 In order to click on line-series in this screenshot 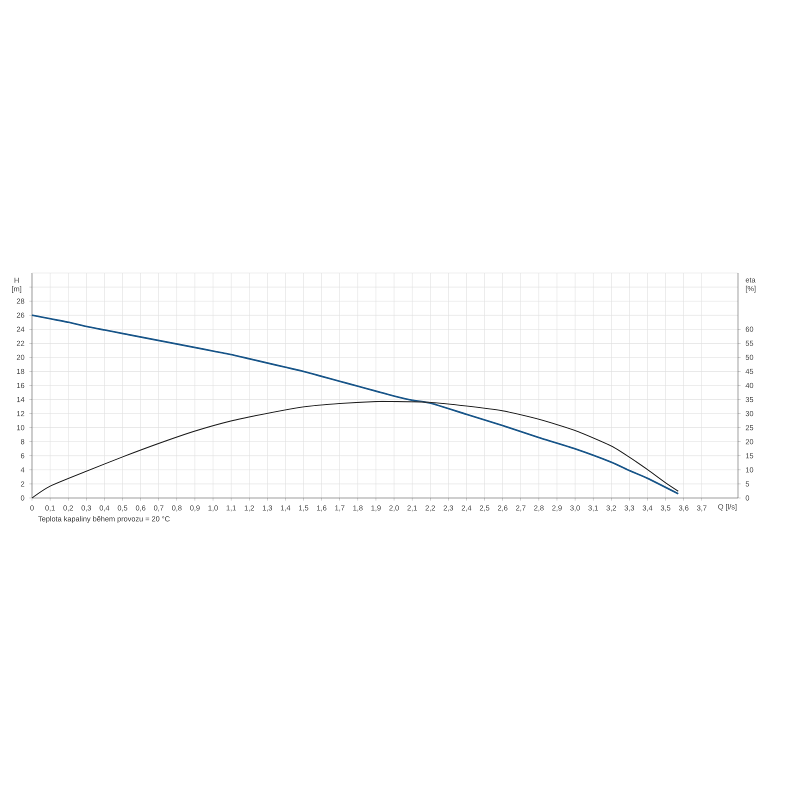, I will do `click(355, 449)`.